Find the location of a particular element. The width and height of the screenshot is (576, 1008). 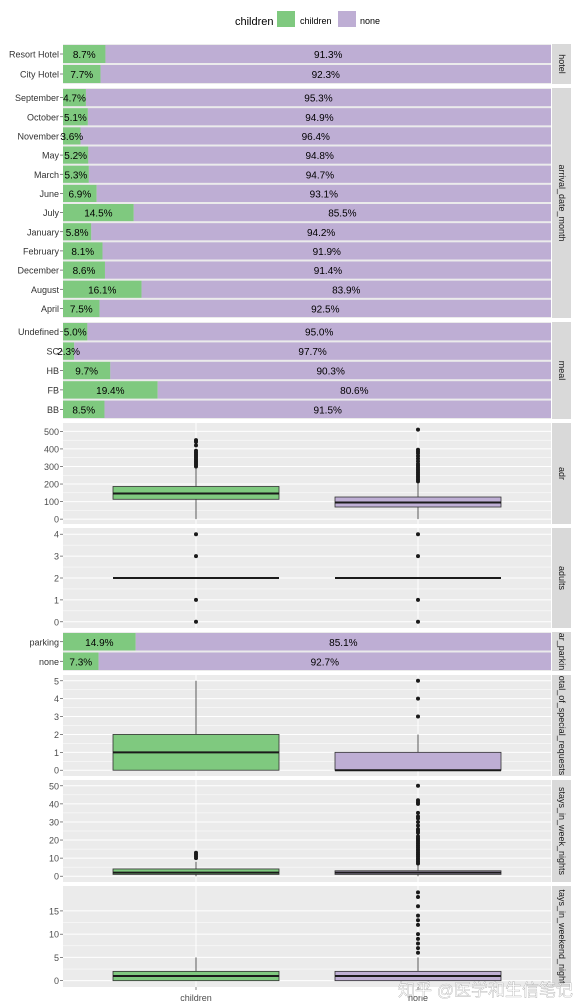

bar-label-none: 85.1% is located at coordinates (343, 643).